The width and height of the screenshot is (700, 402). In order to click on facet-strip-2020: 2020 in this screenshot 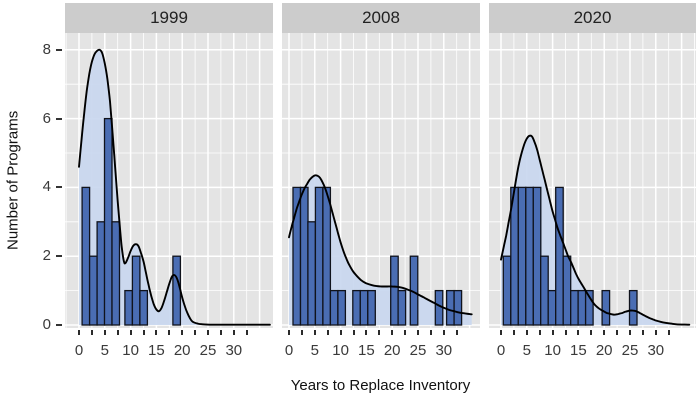, I will do `click(592, 18)`.